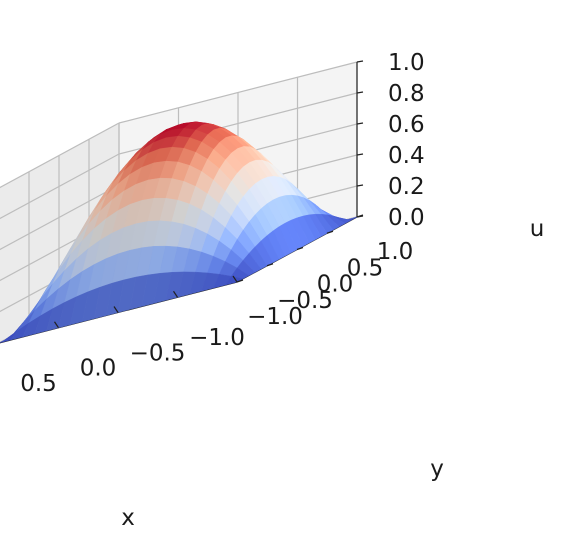 This screenshot has width=566, height=551. Describe the element at coordinates (98, 369) in the screenshot. I see `x-tick-label: 0.0` at that location.